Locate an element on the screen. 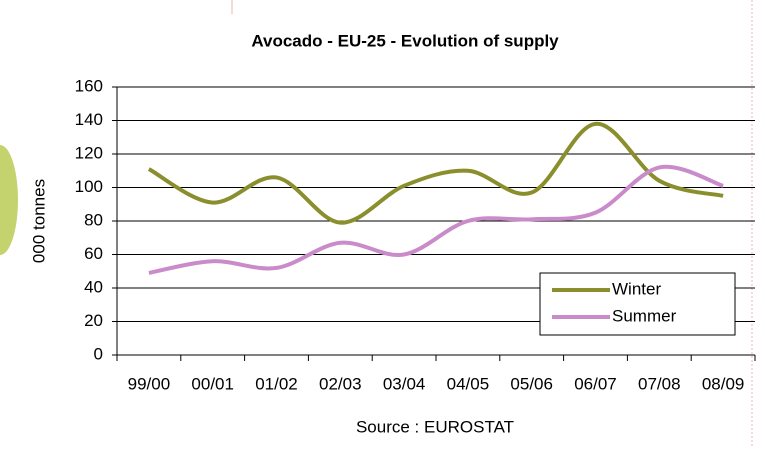  legend-box is located at coordinates (637, 304).